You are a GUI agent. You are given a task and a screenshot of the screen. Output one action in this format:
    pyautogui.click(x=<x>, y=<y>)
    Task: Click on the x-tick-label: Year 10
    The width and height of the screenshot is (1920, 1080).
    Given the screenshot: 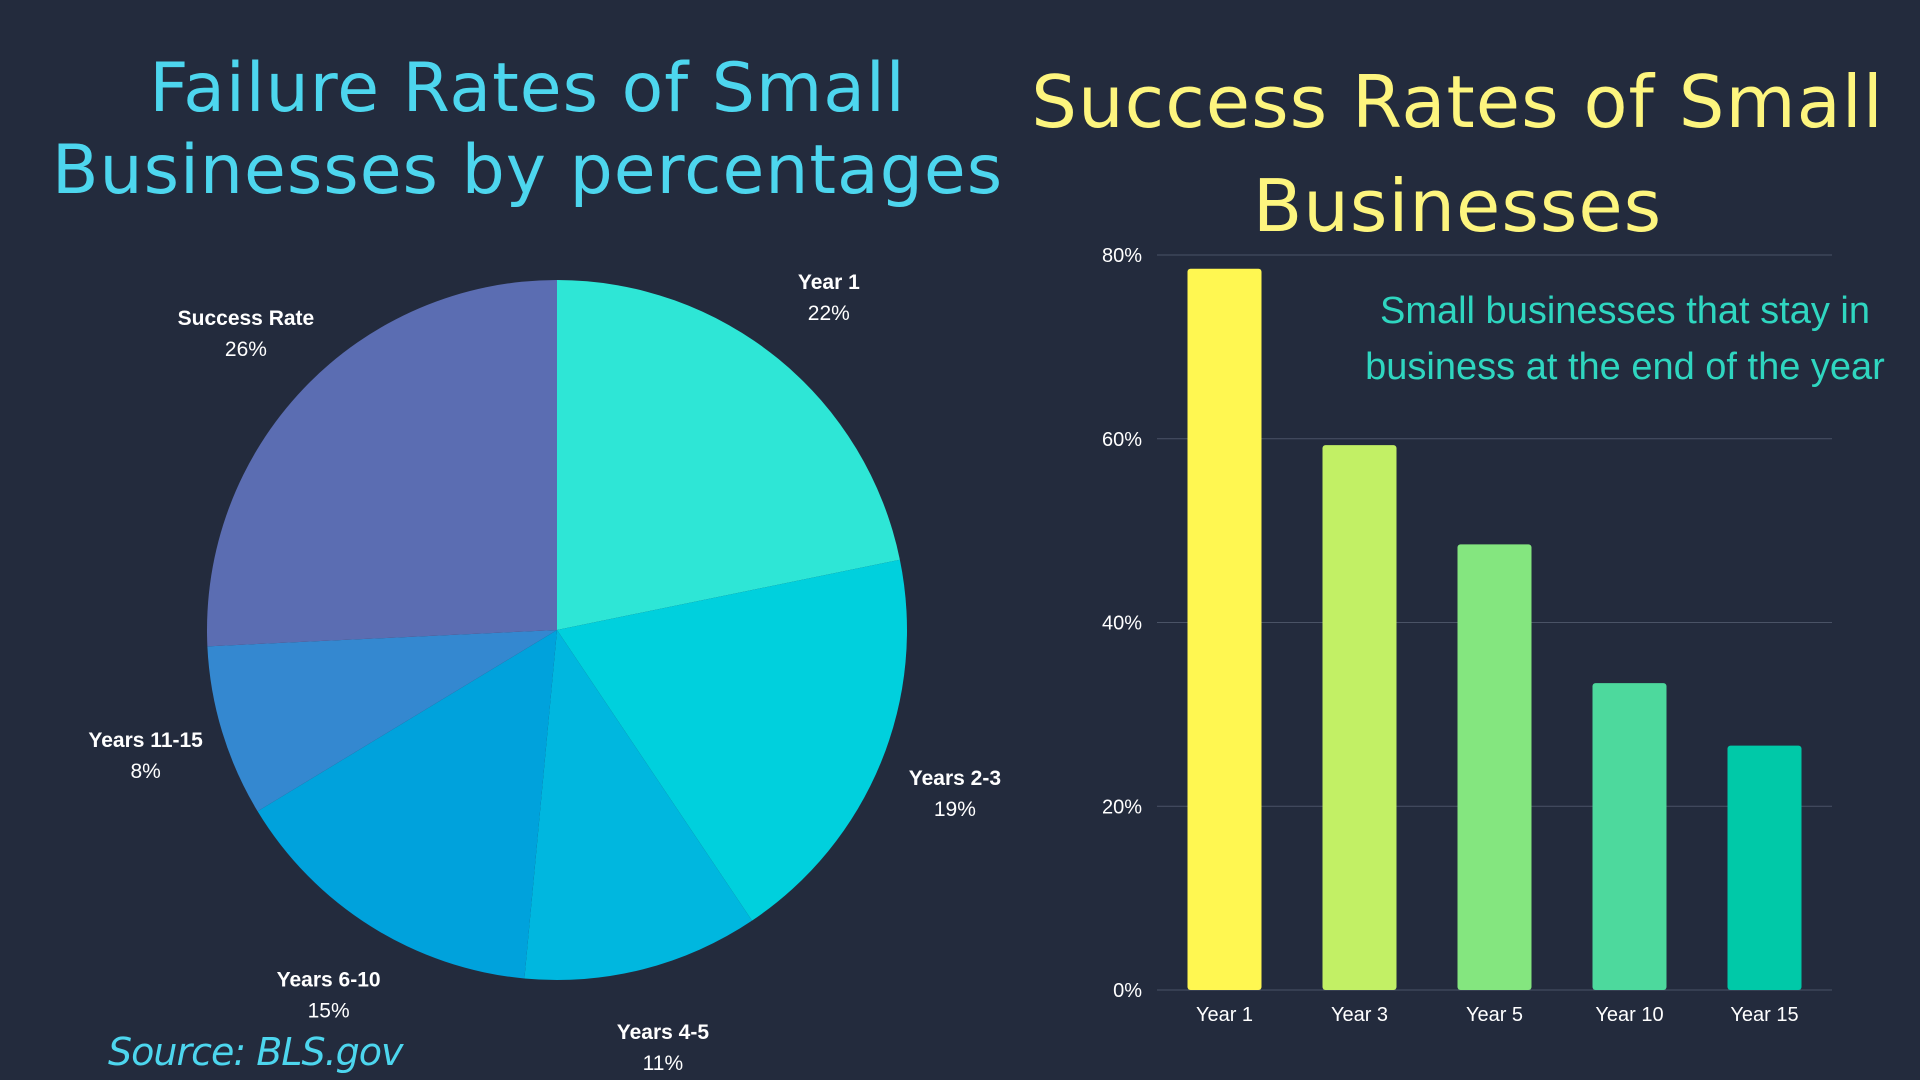 What is the action you would take?
    pyautogui.click(x=1629, y=1015)
    